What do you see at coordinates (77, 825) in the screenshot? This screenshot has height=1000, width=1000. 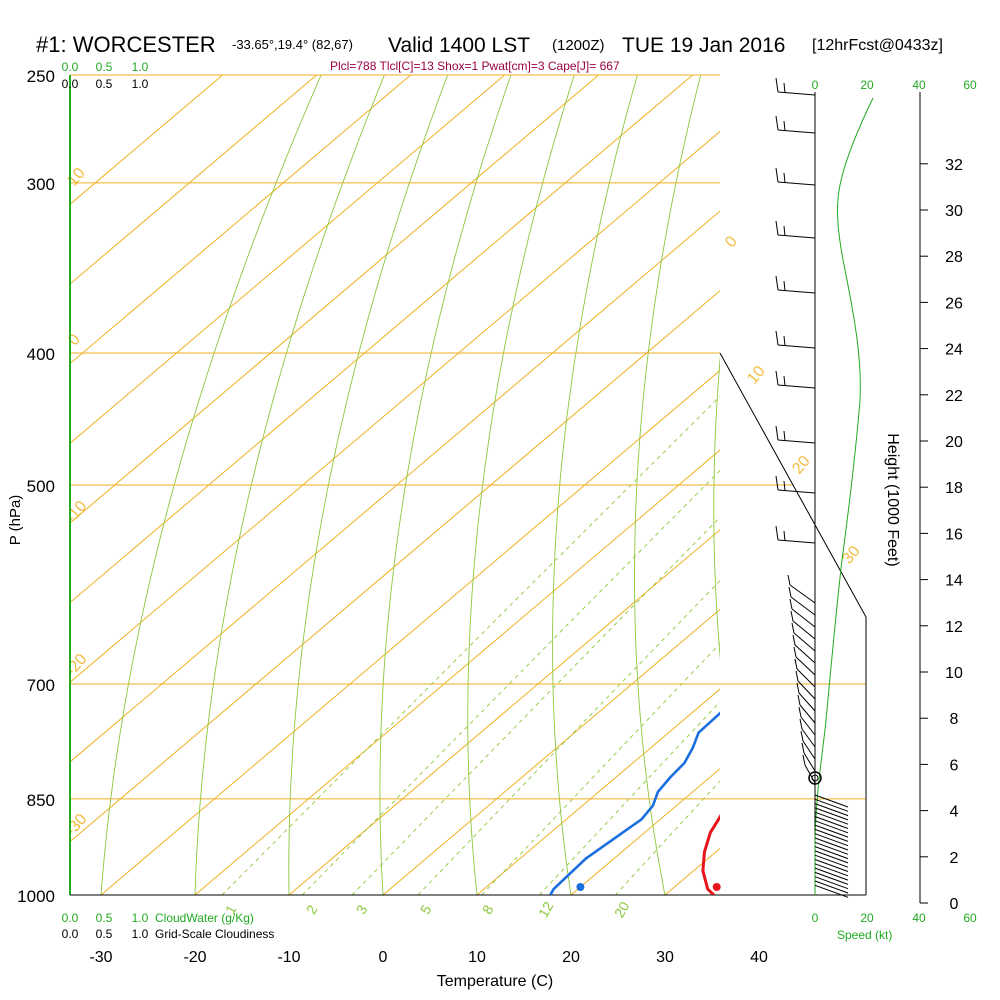 I see `isotherm-label: -30` at bounding box center [77, 825].